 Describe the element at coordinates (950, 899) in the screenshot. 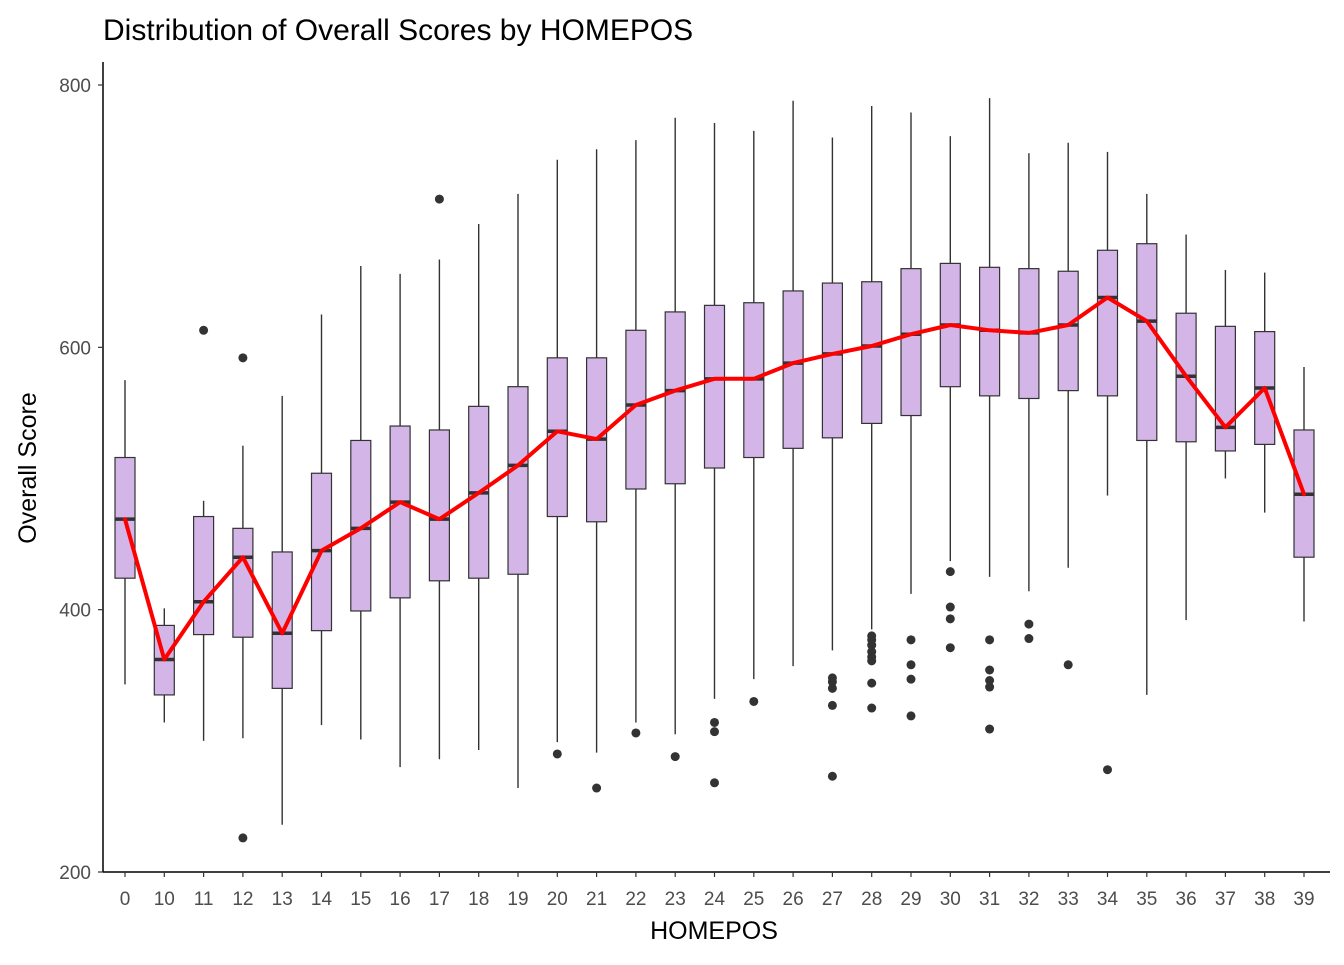

I see `x-tick-label: 30` at that location.